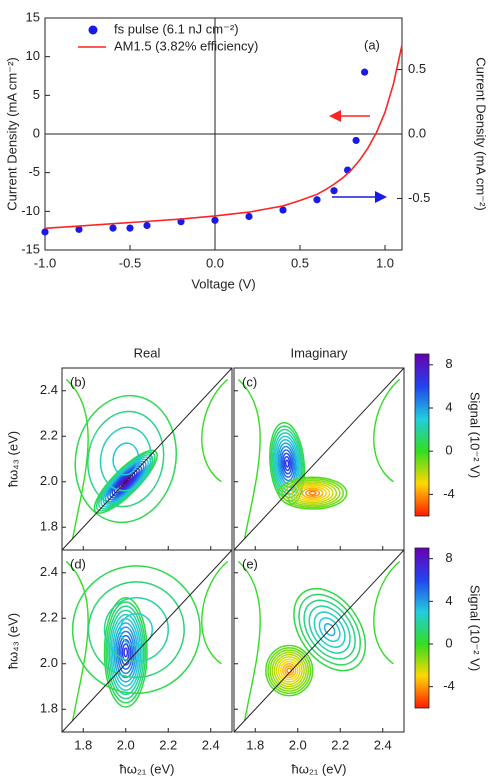  Describe the element at coordinates (419, 197) in the screenshot. I see `y2-tick-label: -0.5` at that location.